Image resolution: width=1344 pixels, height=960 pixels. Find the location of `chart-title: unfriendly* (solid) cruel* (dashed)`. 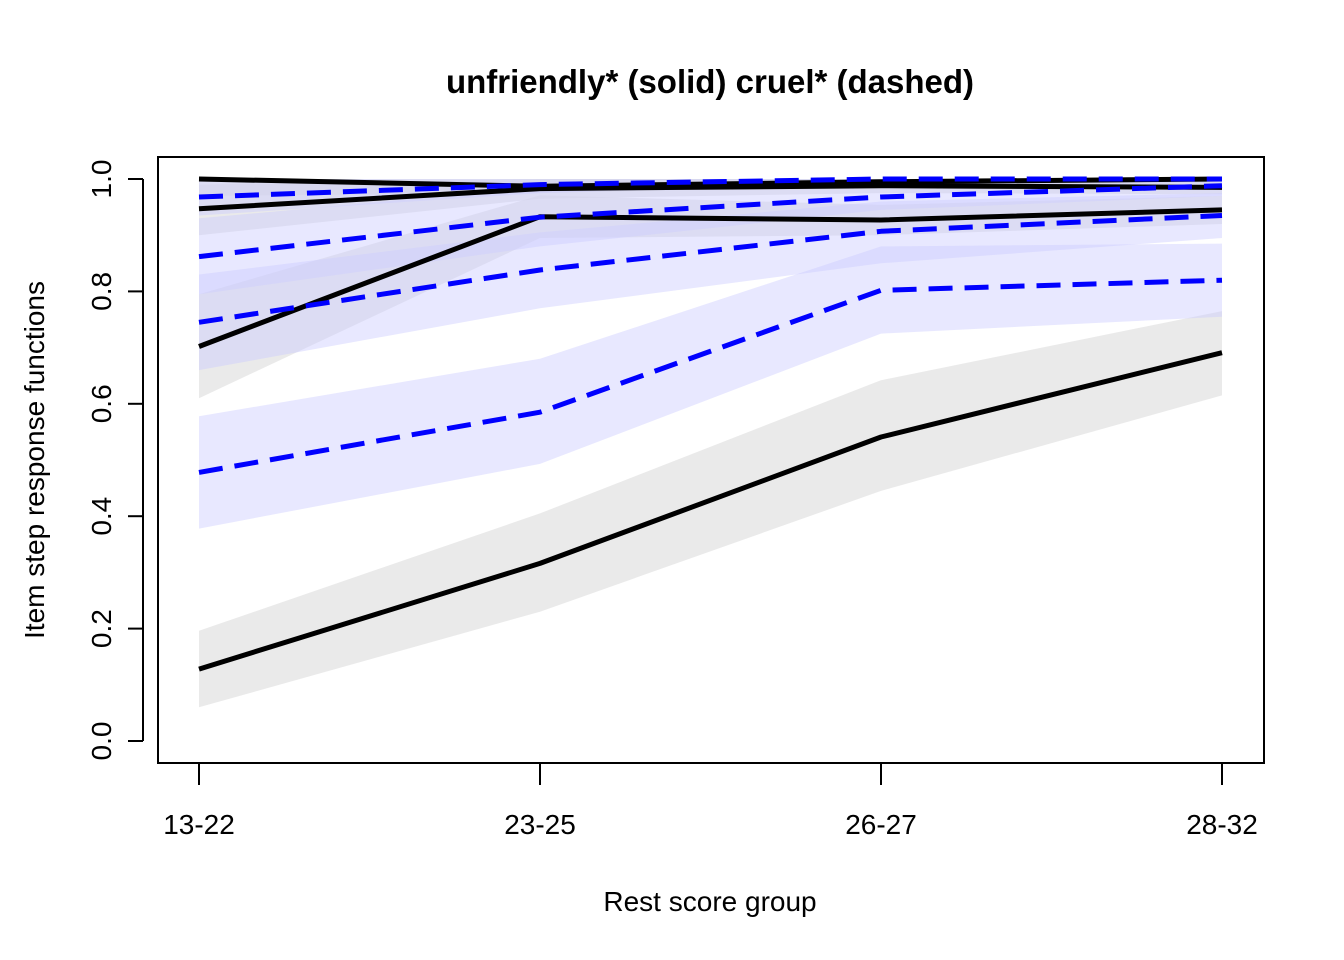

chart-title: unfriendly* (solid) cruel* (dashed) is located at coordinates (710, 81).